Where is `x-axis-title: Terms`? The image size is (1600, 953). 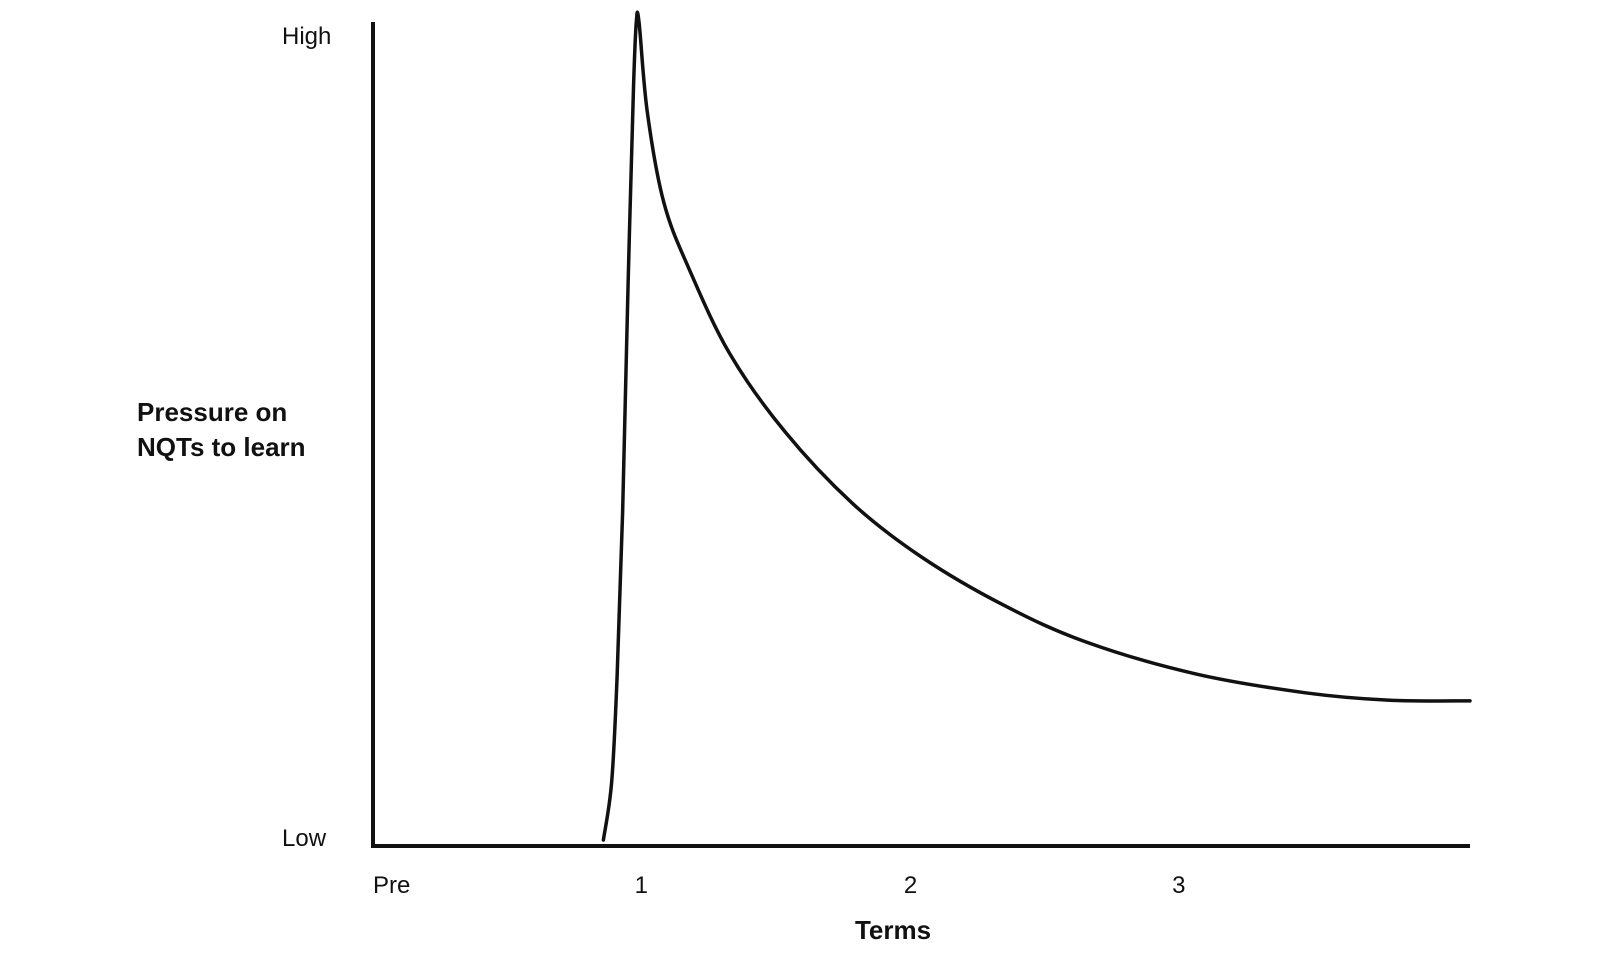
x-axis-title: Terms is located at coordinates (893, 930).